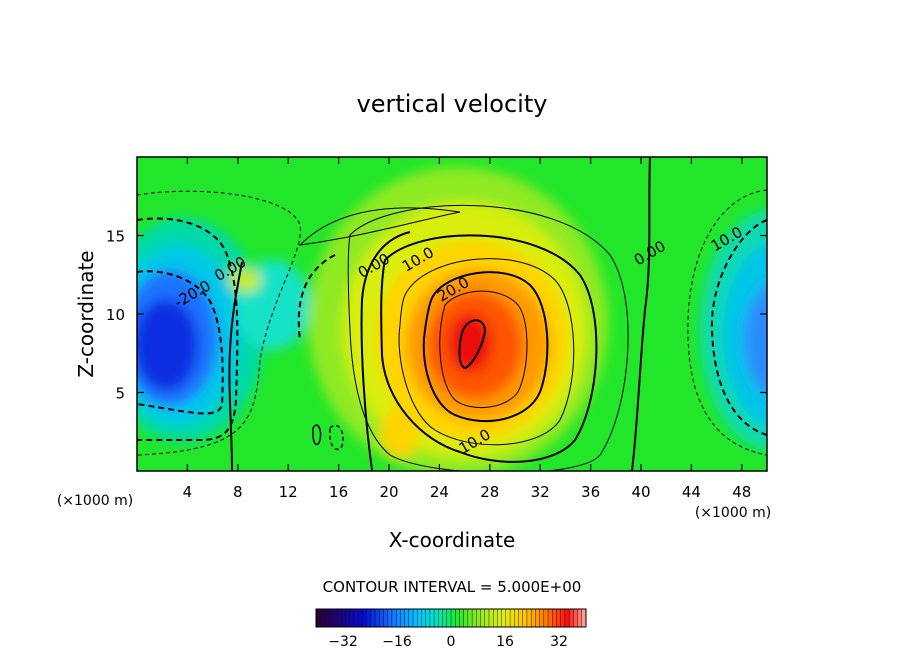 This screenshot has height=654, width=904. I want to click on contour-0-left, so click(235, 366).